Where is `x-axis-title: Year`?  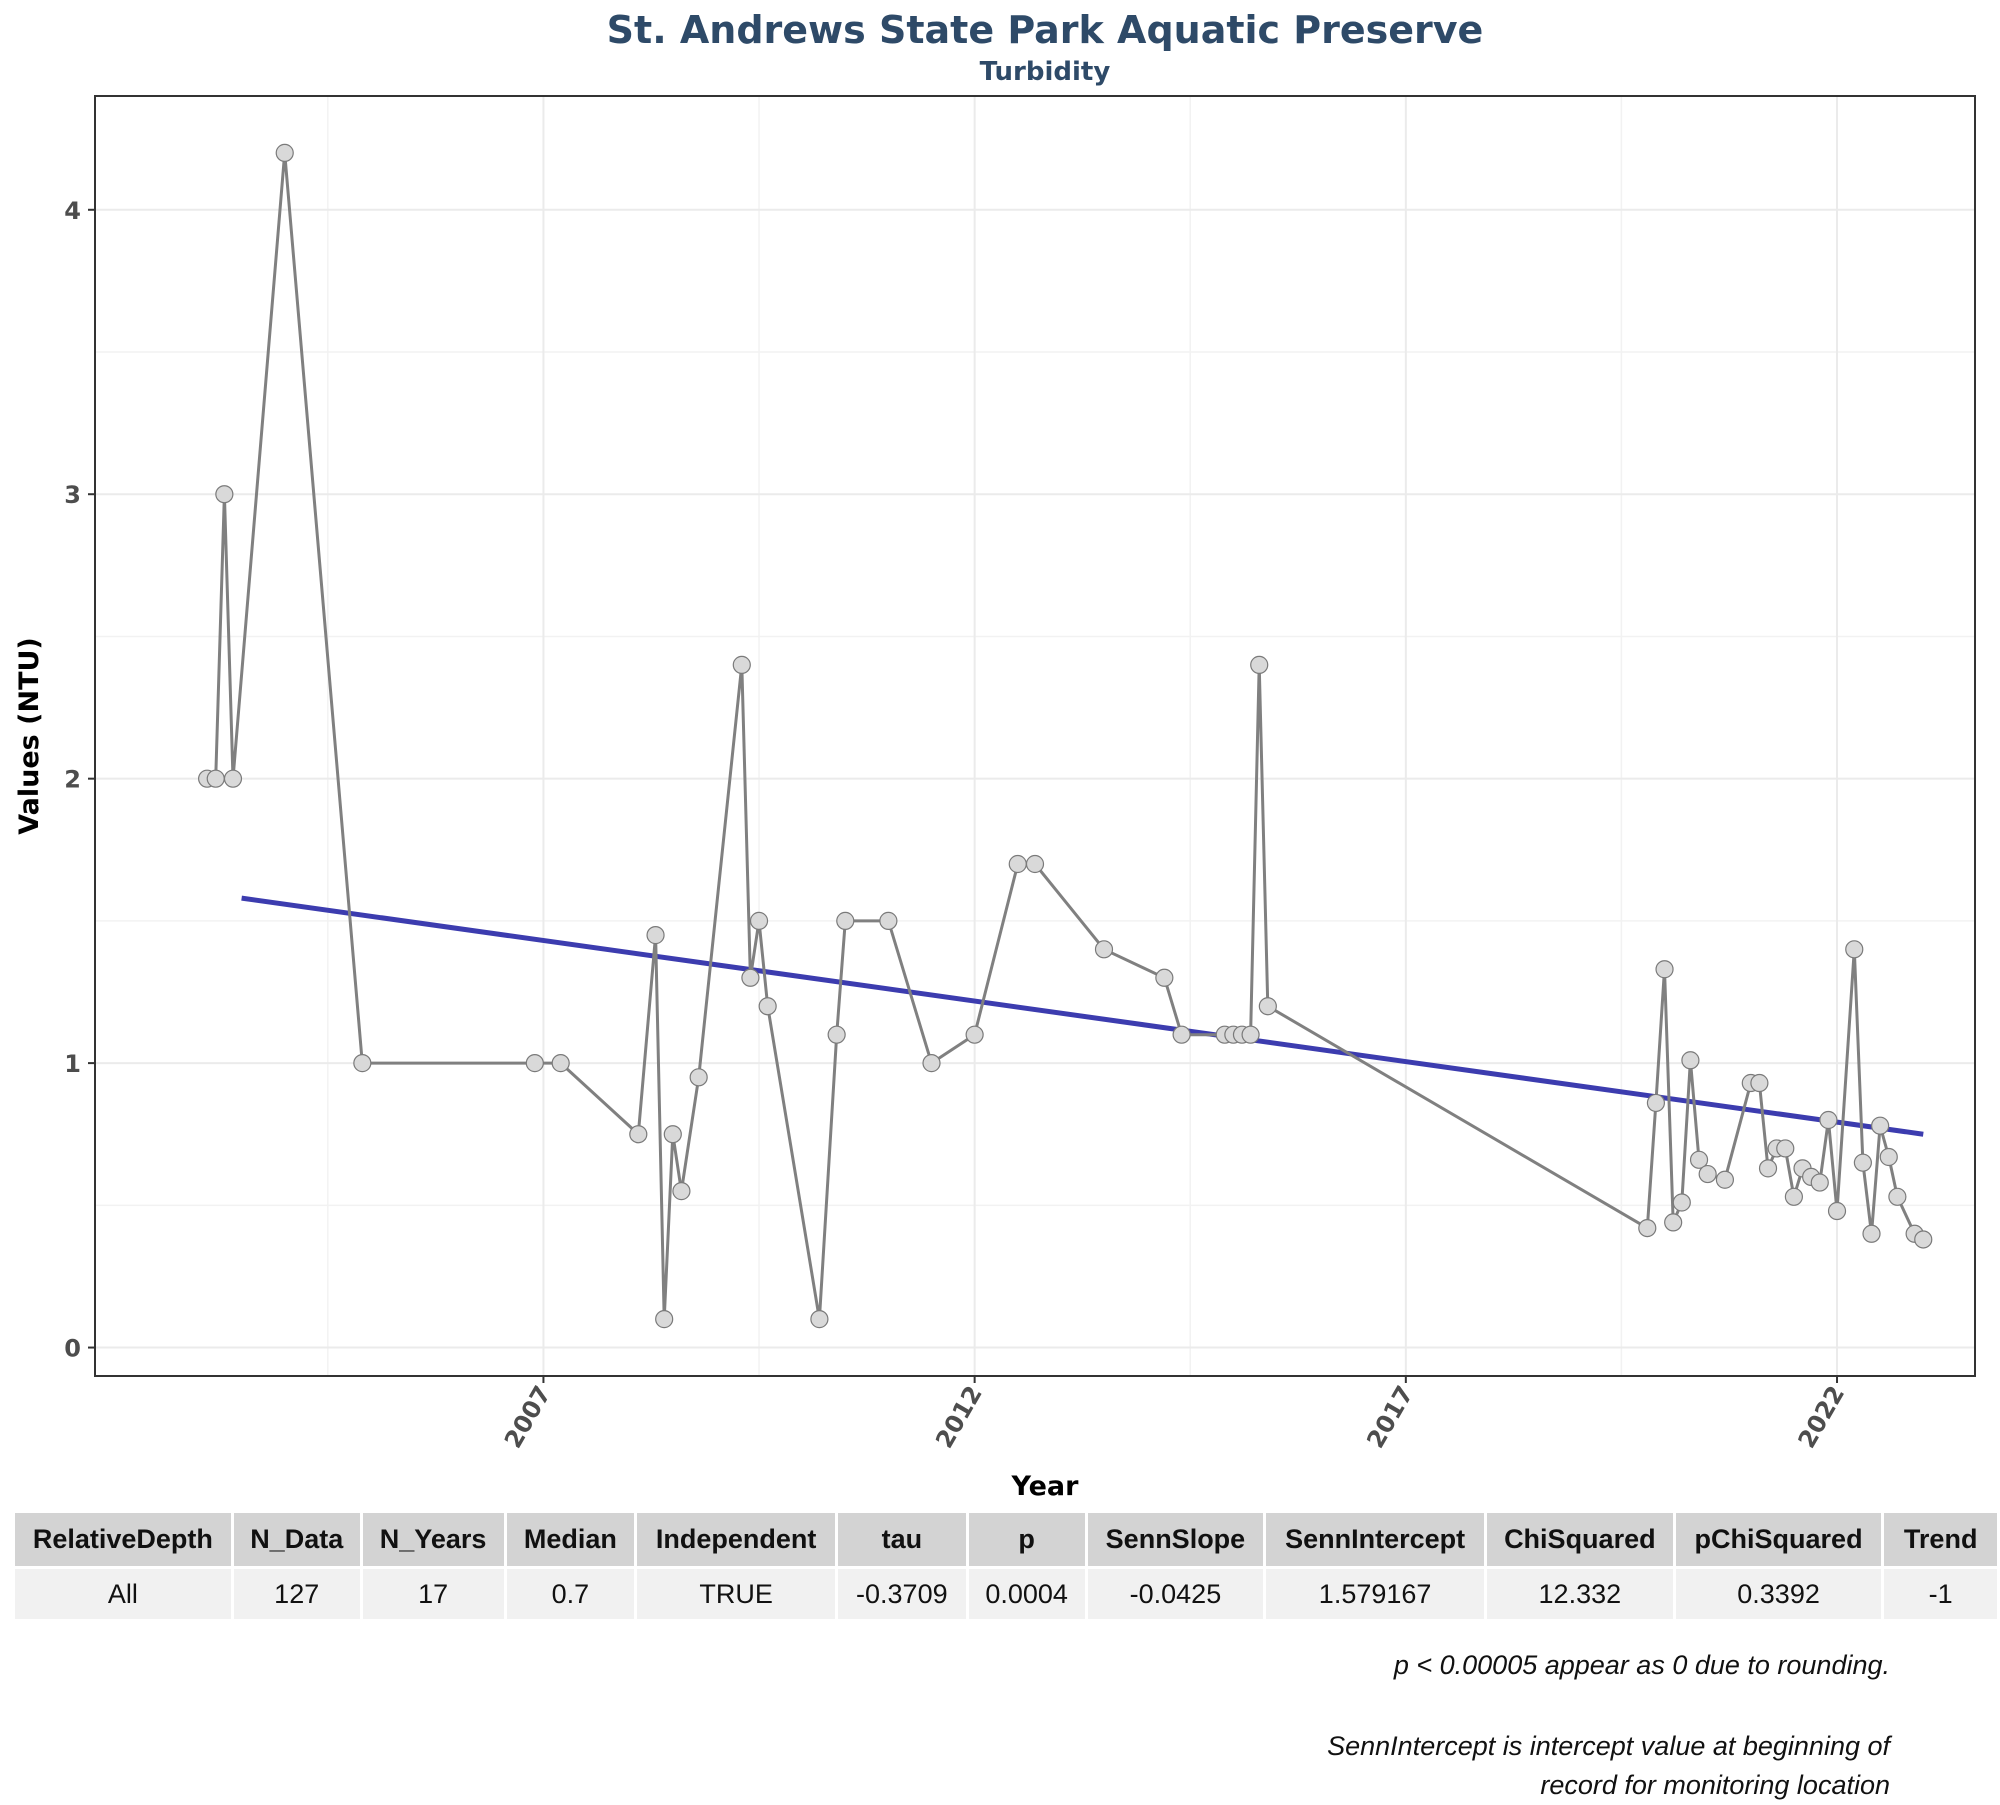
x-axis-title: Year is located at coordinates (1045, 1485).